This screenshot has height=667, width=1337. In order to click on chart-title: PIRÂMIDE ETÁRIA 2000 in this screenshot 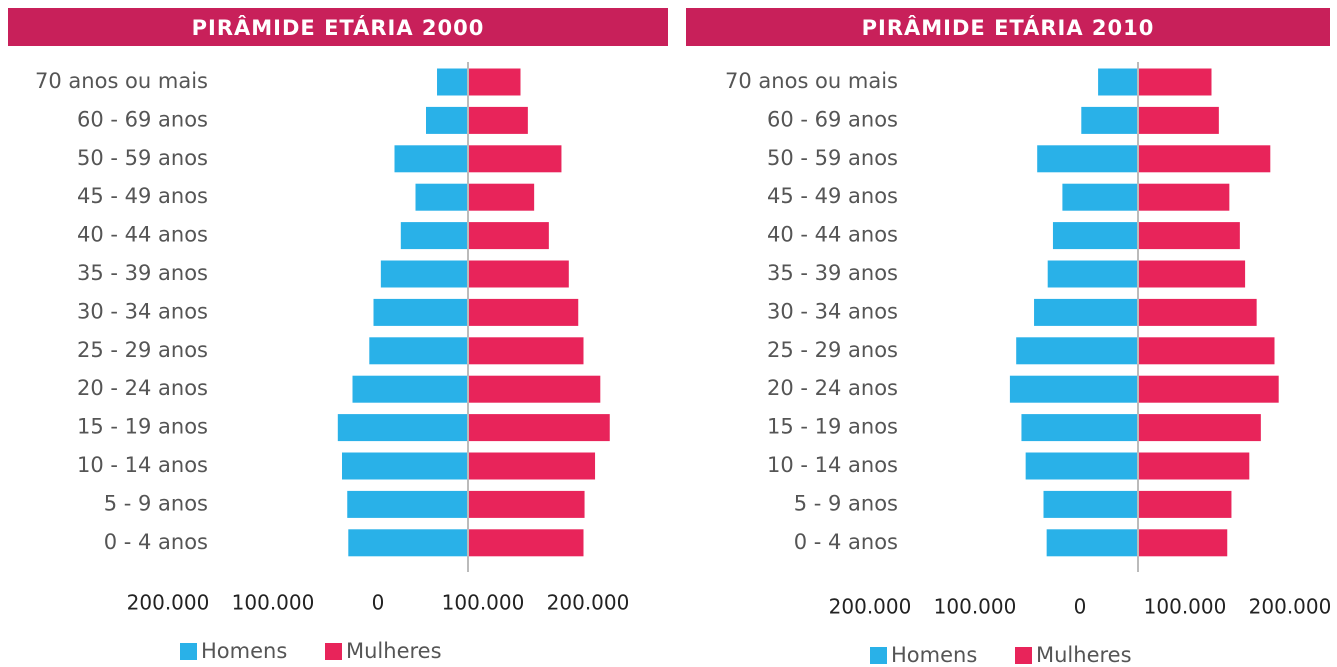, I will do `click(338, 27)`.